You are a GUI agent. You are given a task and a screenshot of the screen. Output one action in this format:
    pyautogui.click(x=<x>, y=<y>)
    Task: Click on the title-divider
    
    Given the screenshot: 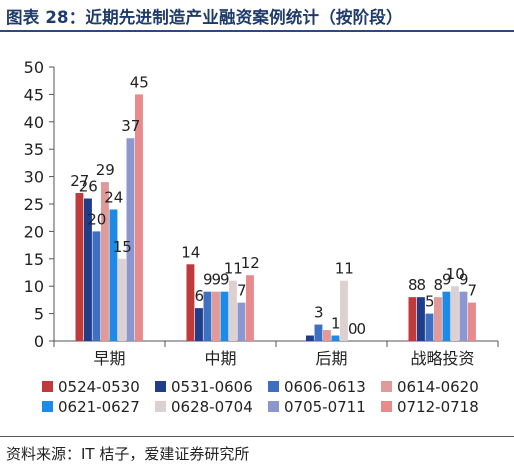 What is the action you would take?
    pyautogui.click(x=257, y=31)
    